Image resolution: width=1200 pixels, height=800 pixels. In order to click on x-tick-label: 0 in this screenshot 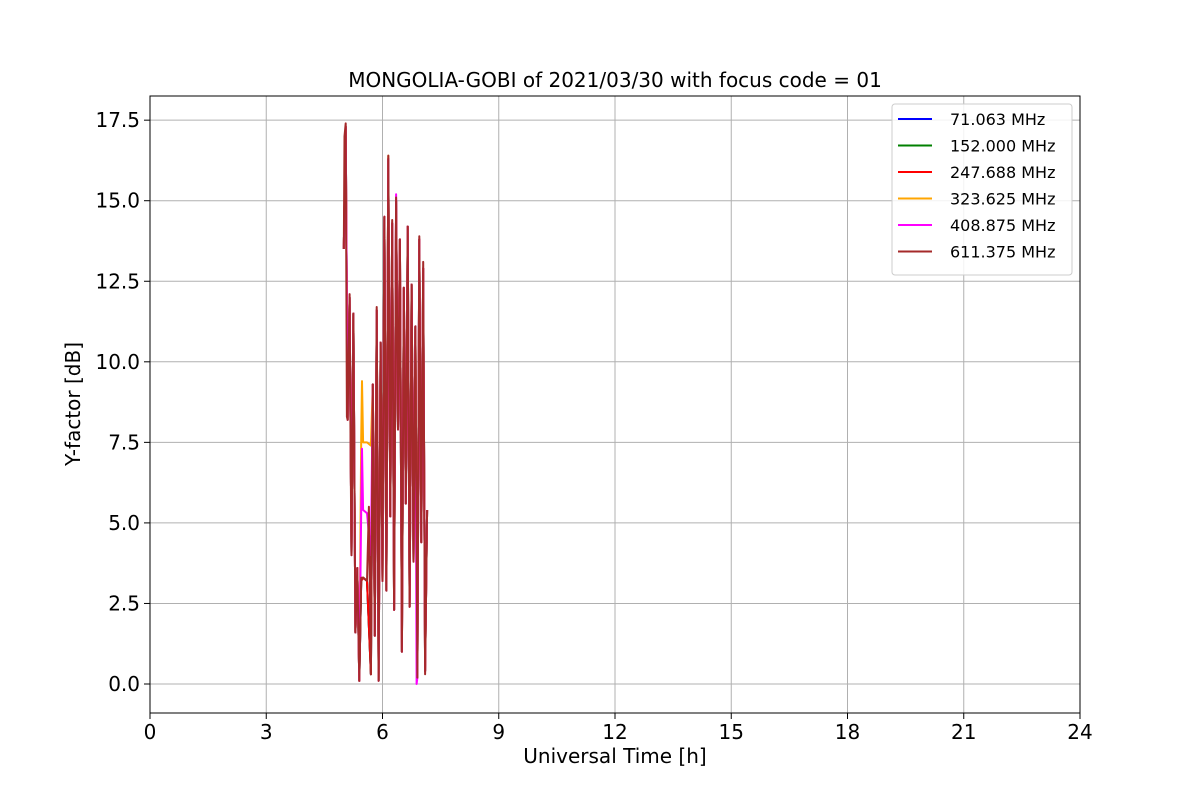, I will do `click(150, 732)`.